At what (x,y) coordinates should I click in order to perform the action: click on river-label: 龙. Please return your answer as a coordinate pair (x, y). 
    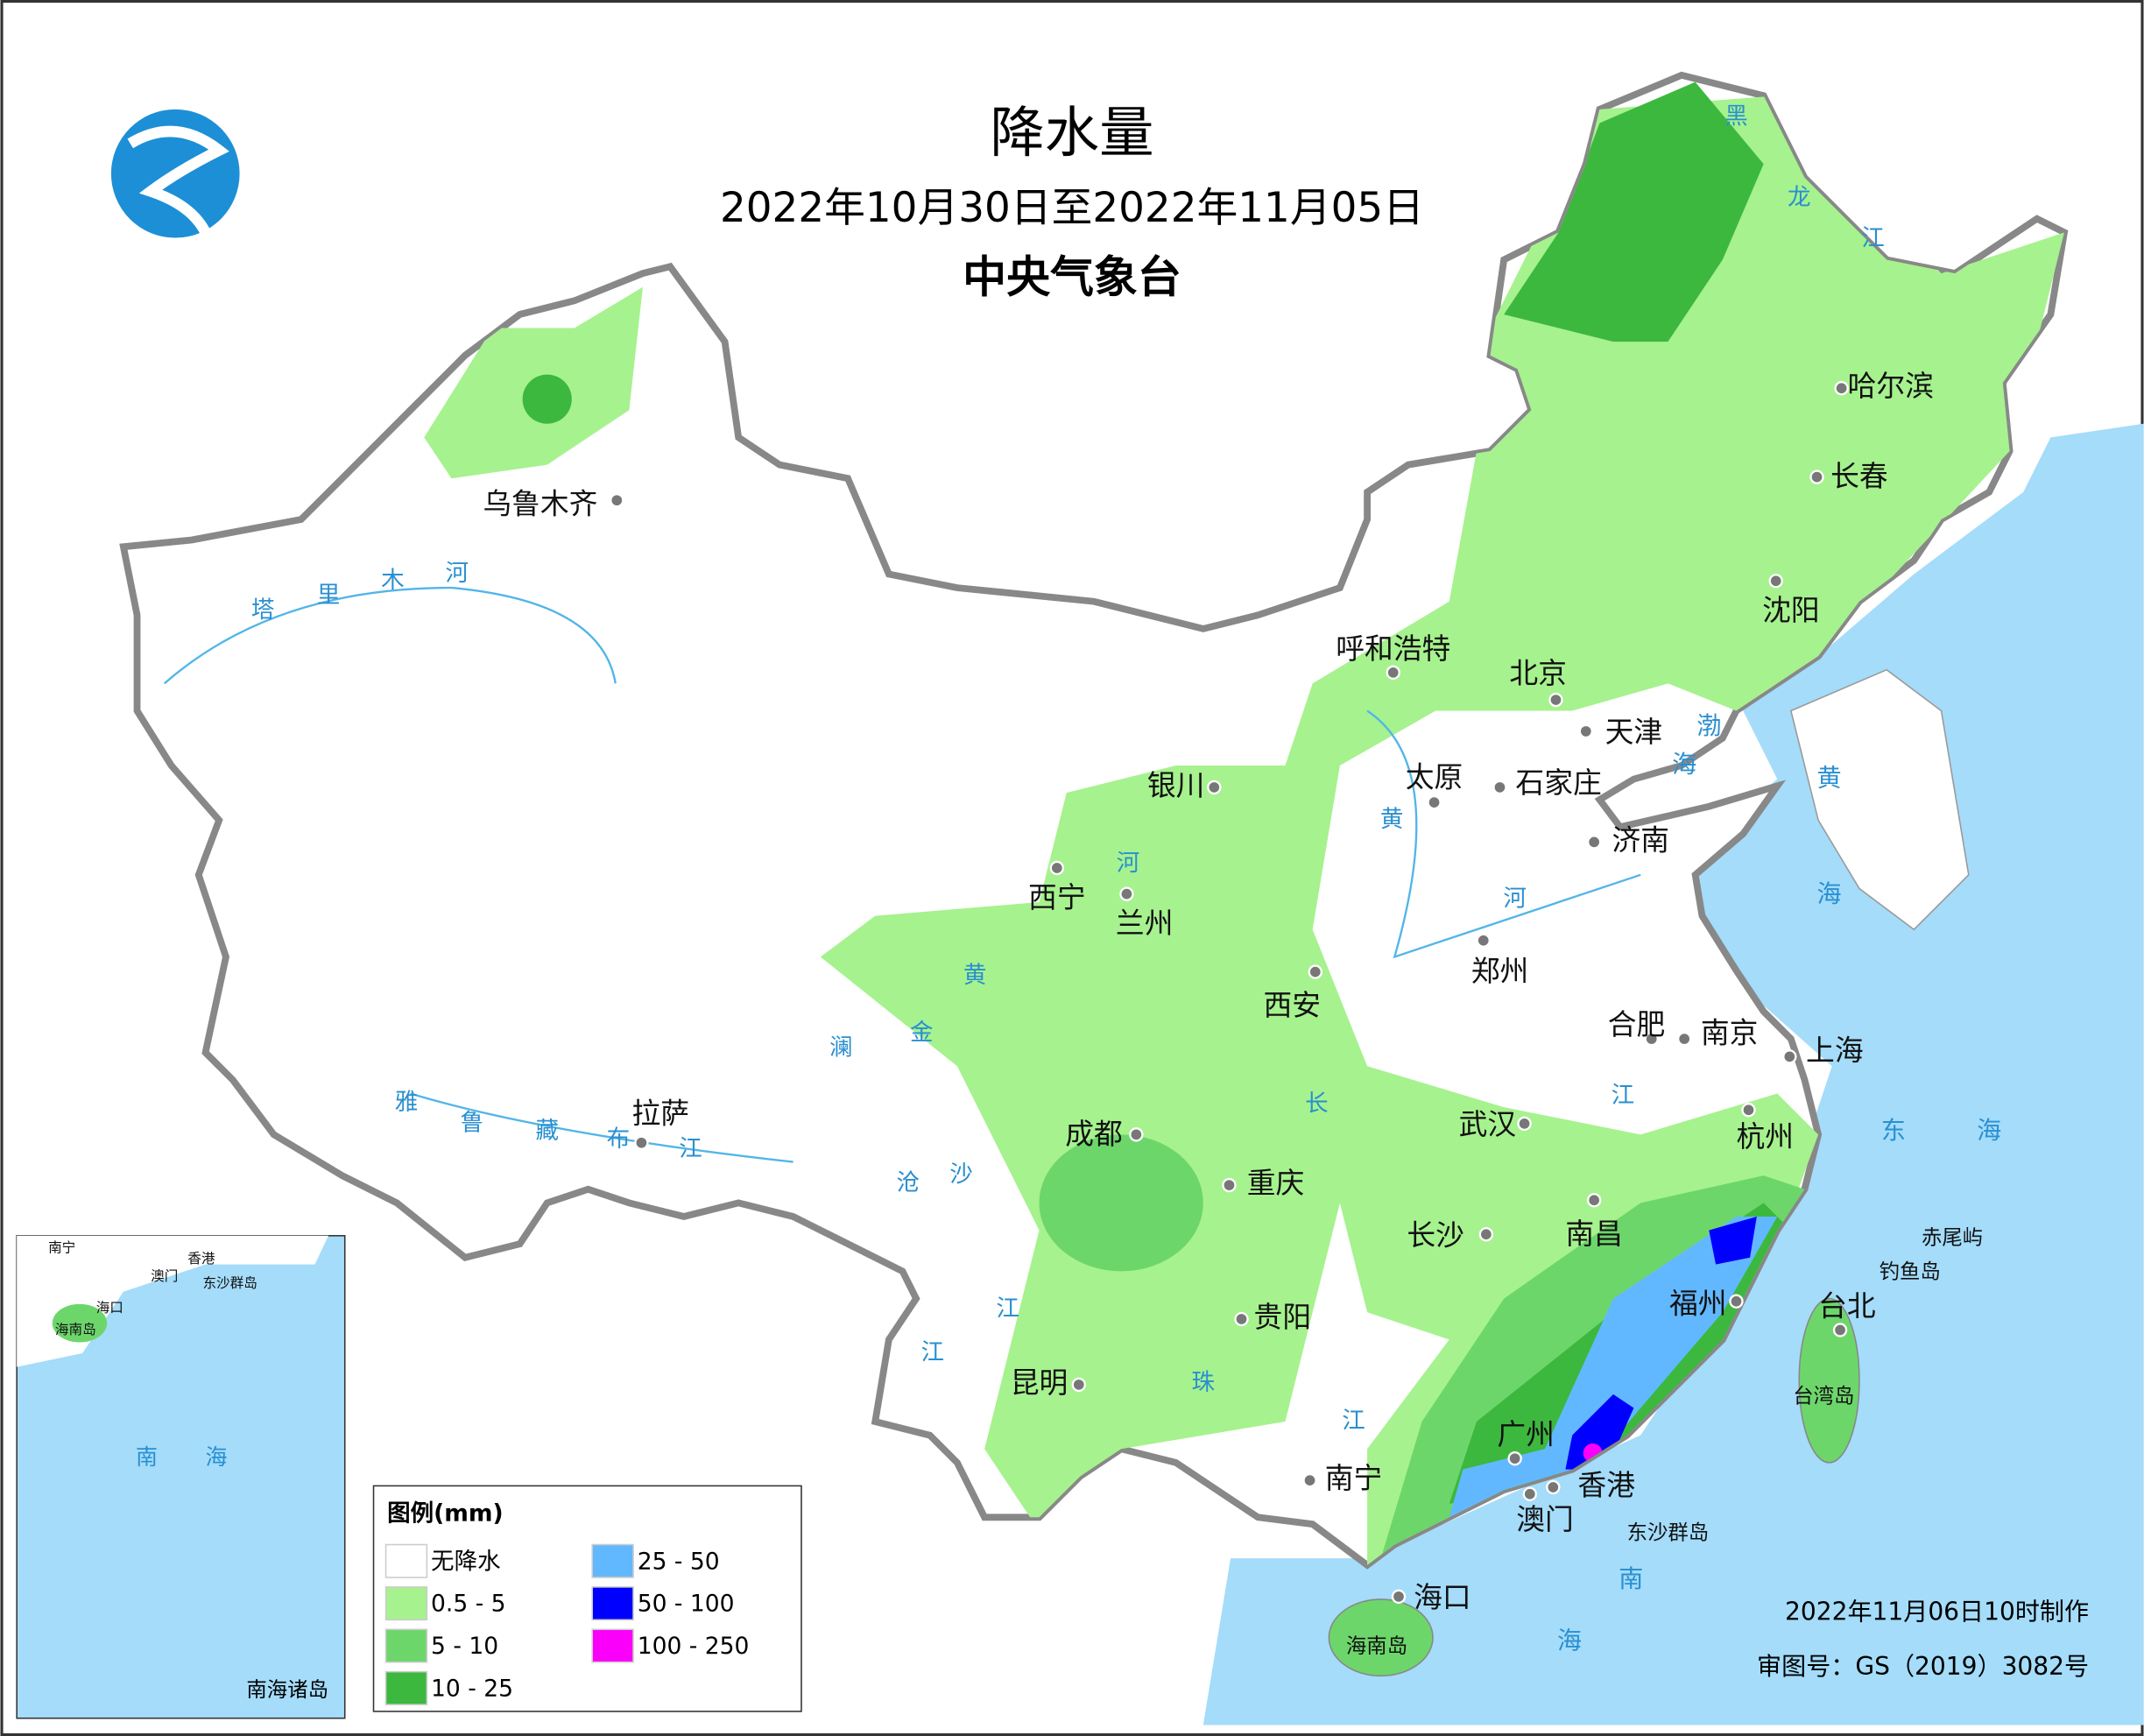
    Looking at the image, I should click on (1799, 197).